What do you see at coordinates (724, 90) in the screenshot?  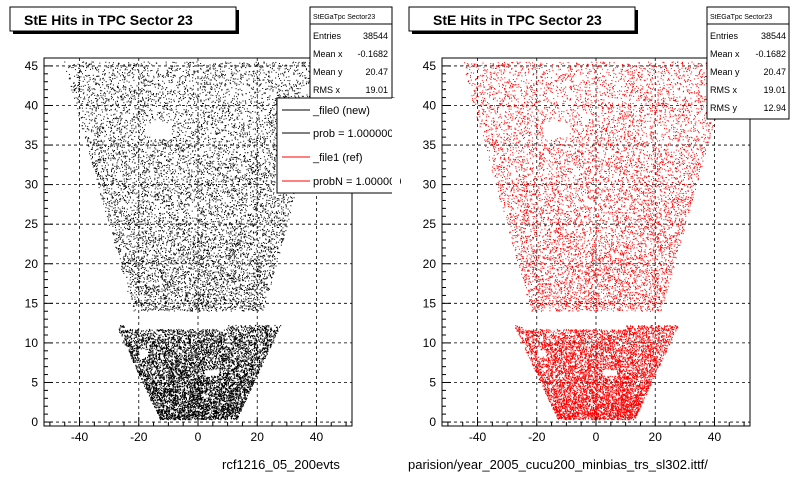 I see `right-stats-label-3: RMS x` at bounding box center [724, 90].